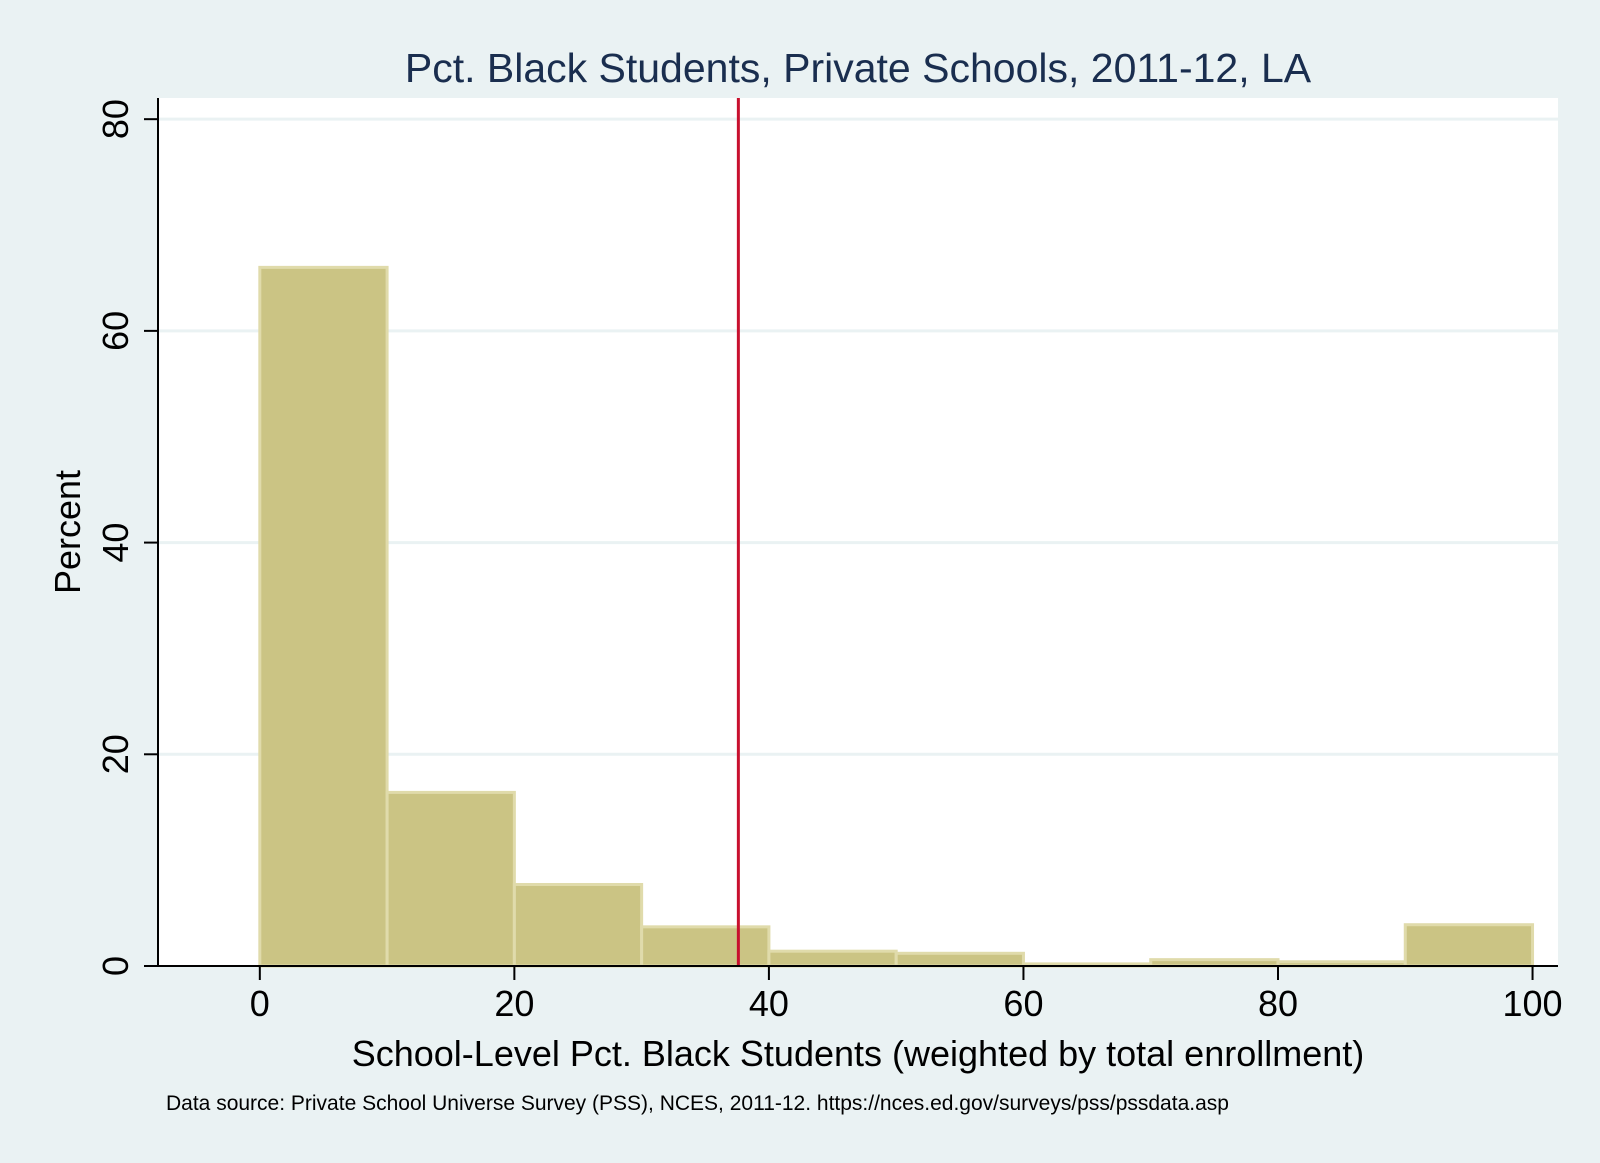 This screenshot has height=1163, width=1600. I want to click on y-tick-label-80: 80, so click(115, 119).